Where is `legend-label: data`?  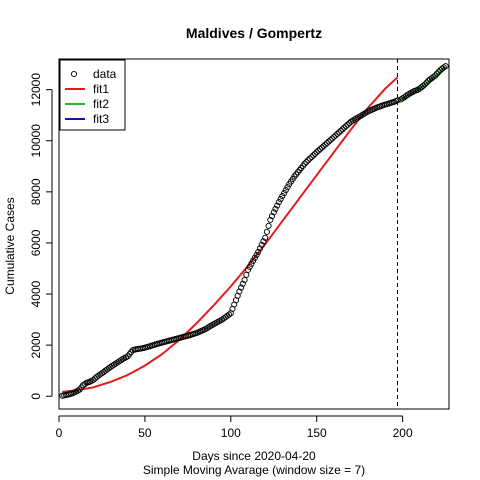
legend-label: data is located at coordinates (105, 74).